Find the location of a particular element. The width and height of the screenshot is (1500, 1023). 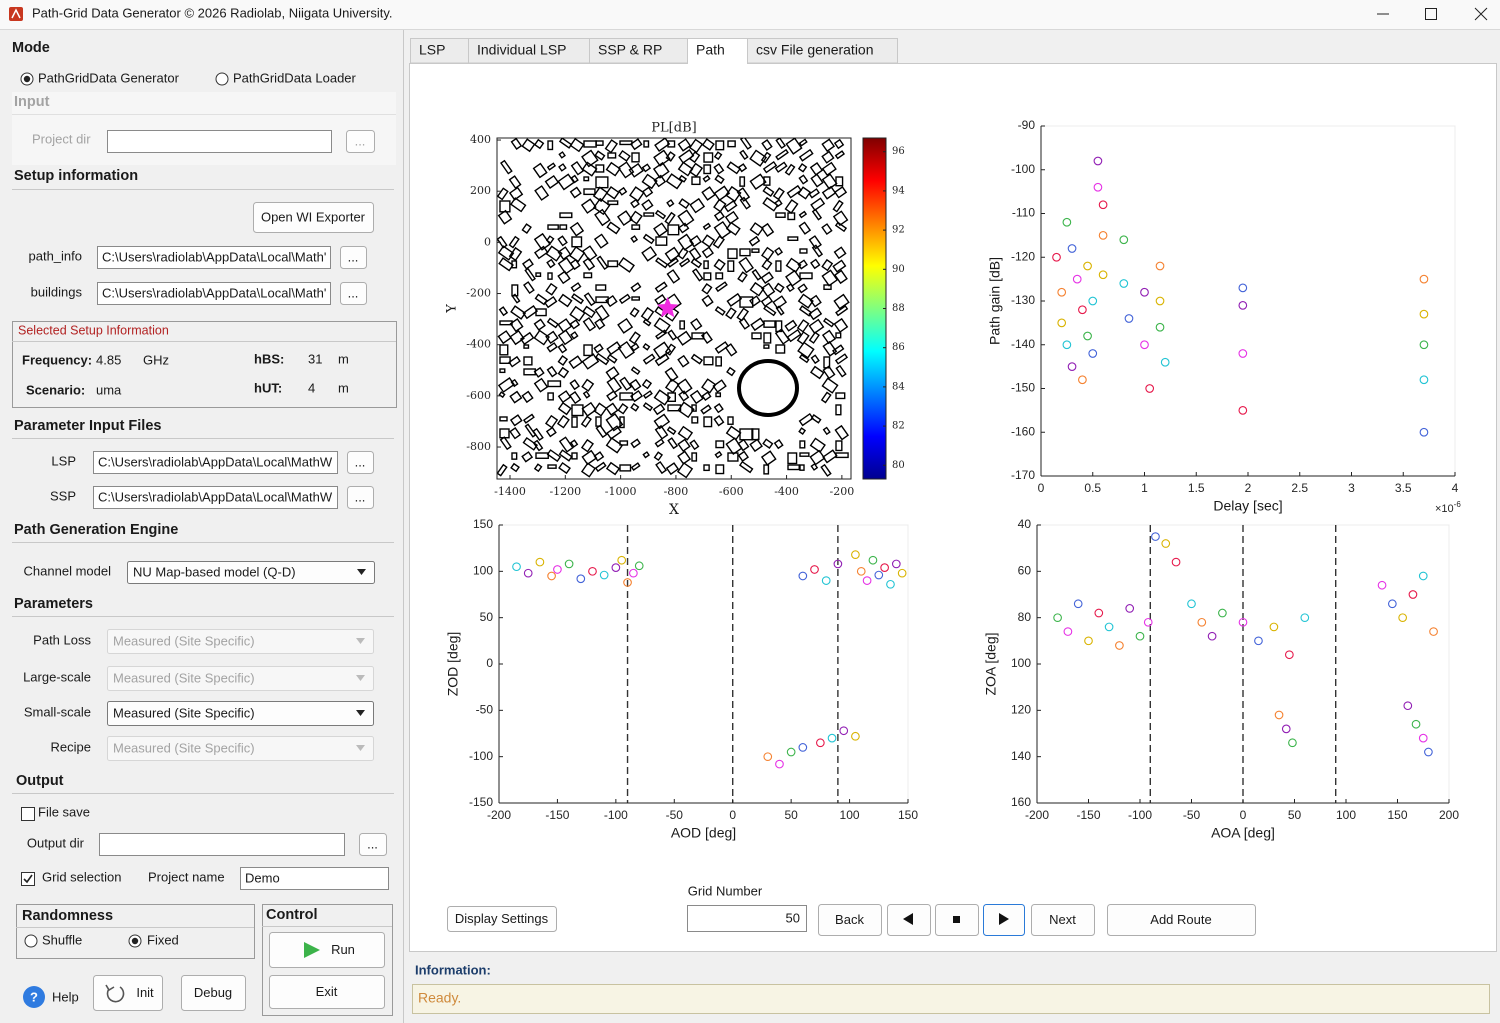

stop-icon is located at coordinates (956, 919).